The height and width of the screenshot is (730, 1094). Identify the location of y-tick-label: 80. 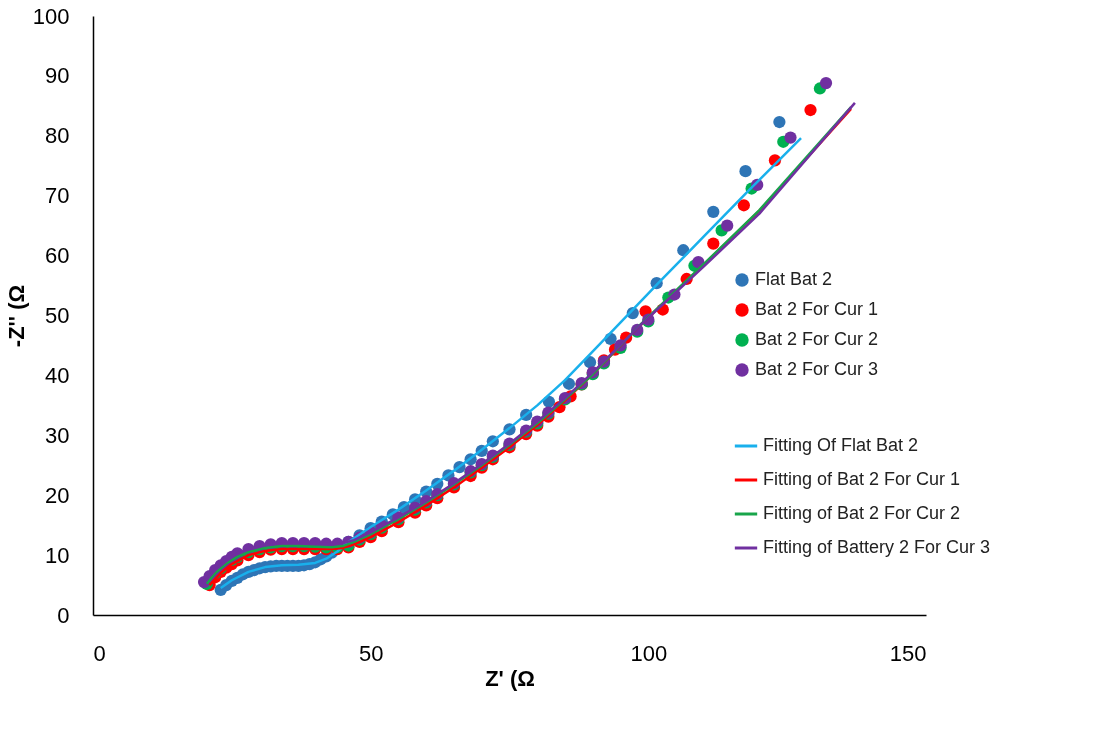
(57, 136).